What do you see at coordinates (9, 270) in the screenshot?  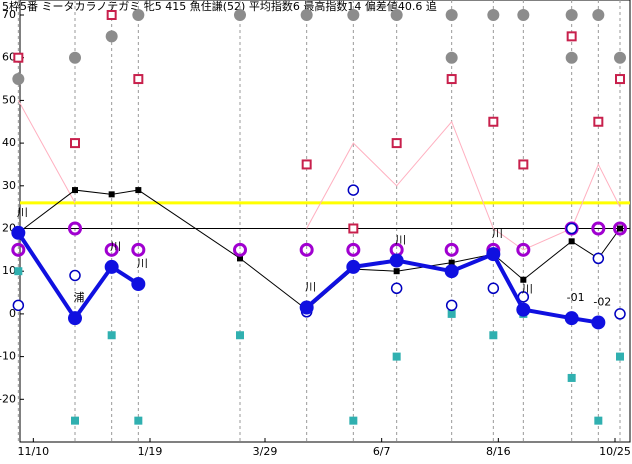 I see `y-tick-label: 10` at bounding box center [9, 270].